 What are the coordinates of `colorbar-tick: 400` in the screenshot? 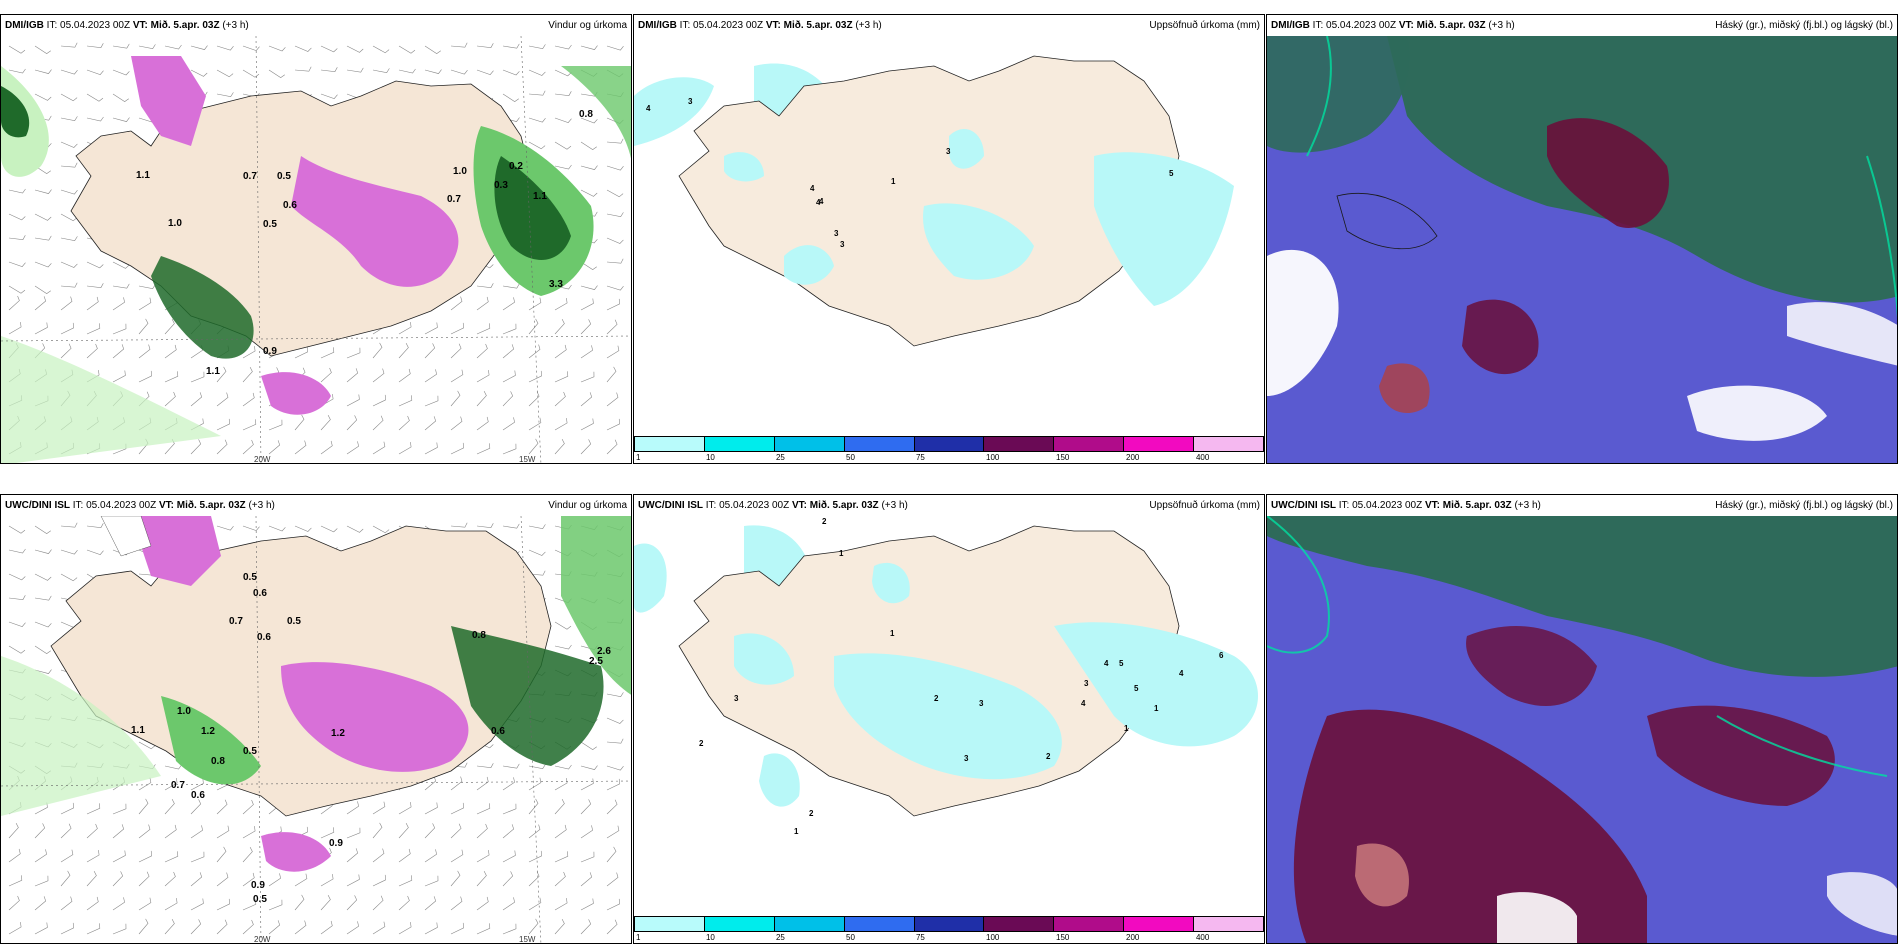 It's located at (1202, 937).